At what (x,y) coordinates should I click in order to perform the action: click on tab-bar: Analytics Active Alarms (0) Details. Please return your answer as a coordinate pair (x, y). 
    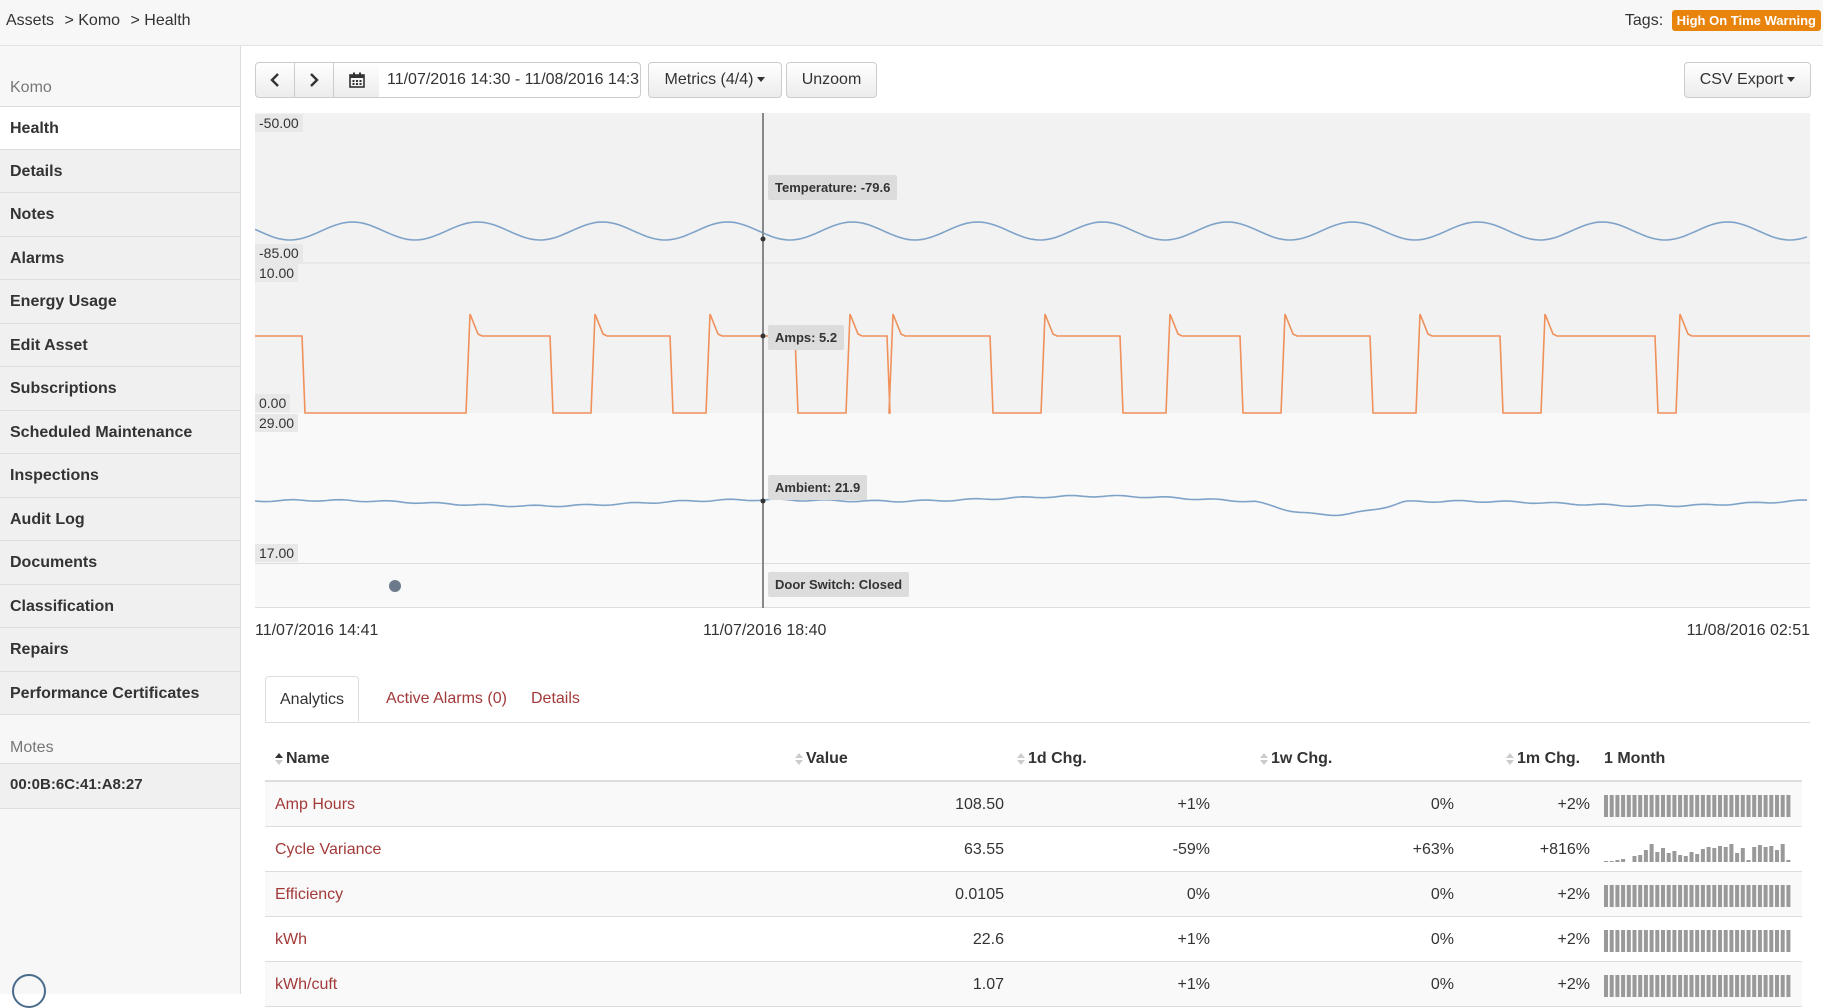
    Looking at the image, I should click on (1037, 699).